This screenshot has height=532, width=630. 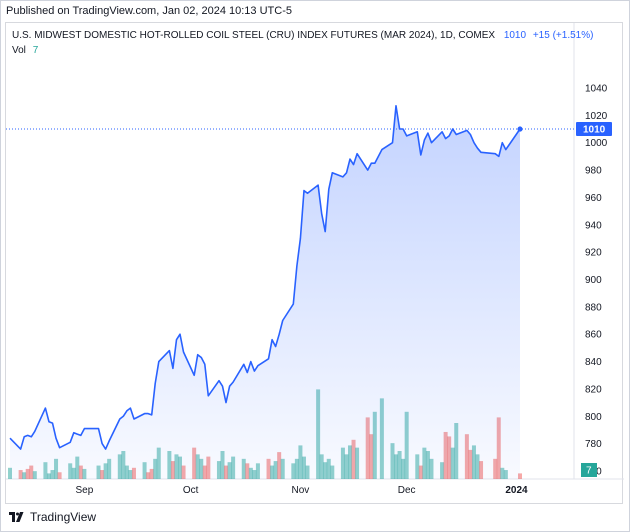 What do you see at coordinates (84, 490) in the screenshot?
I see `time-tick-label: Sep` at bounding box center [84, 490].